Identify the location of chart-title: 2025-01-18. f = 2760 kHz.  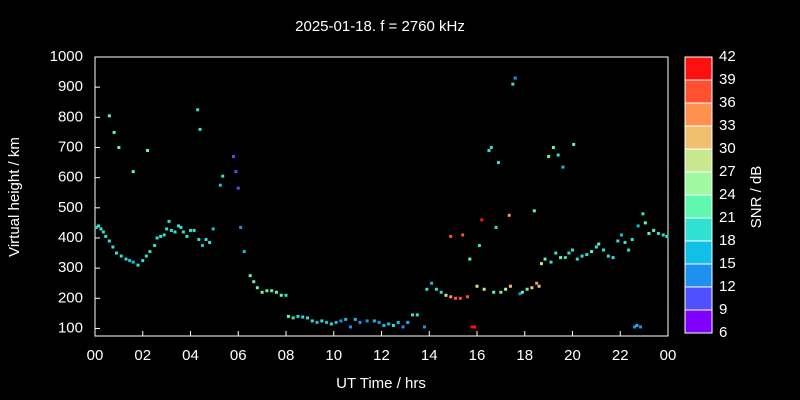
(380, 26).